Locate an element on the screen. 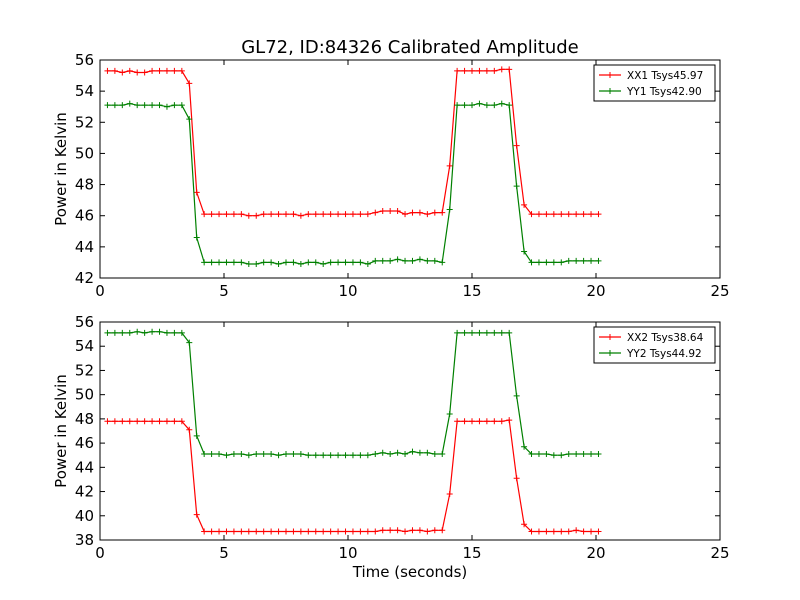  x-tick-label: 20 is located at coordinates (595, 553).